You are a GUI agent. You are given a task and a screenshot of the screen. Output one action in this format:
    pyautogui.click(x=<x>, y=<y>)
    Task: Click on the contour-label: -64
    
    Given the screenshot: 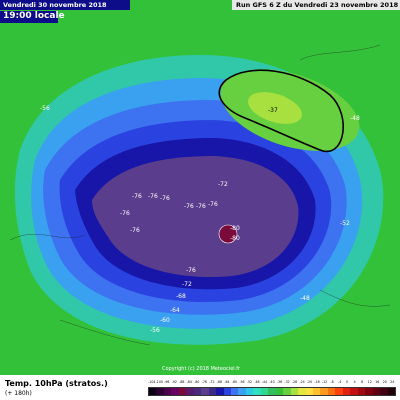 What is the action you would take?
    pyautogui.click(x=175, y=310)
    